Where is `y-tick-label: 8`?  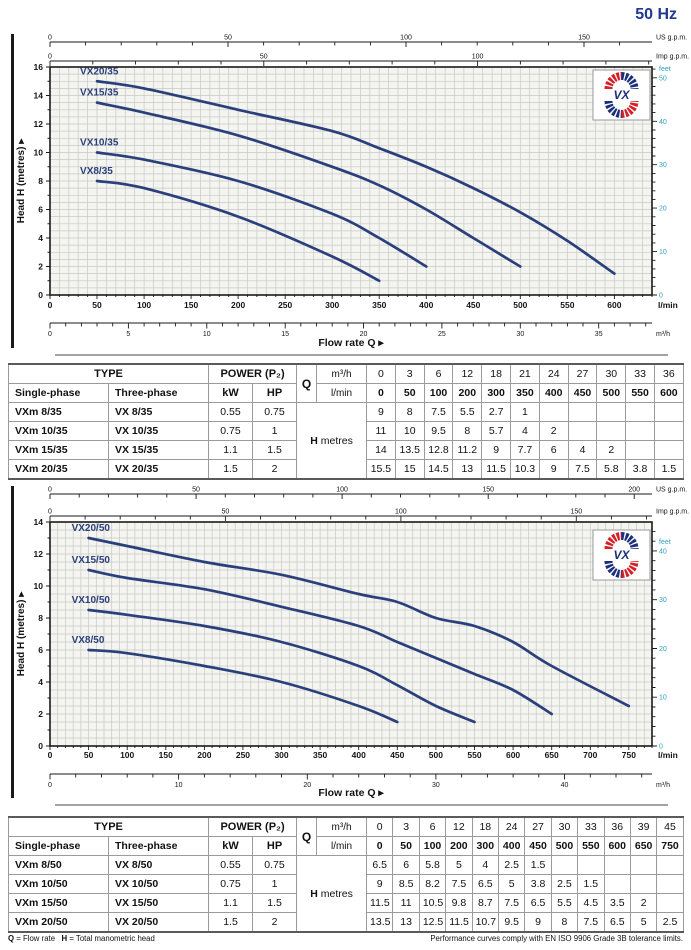 y-tick-label: 8 is located at coordinates (40, 181).